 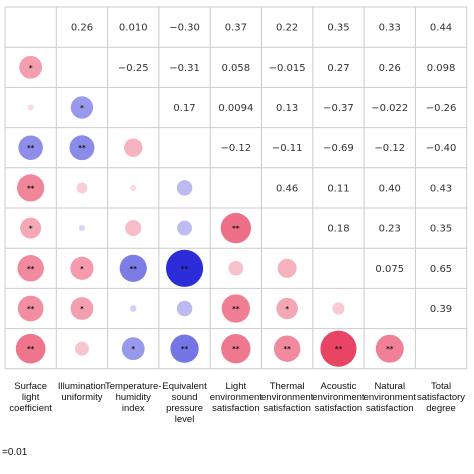 What do you see at coordinates (133, 68) in the screenshot?
I see `correlation-value-label: −0.25` at bounding box center [133, 68].